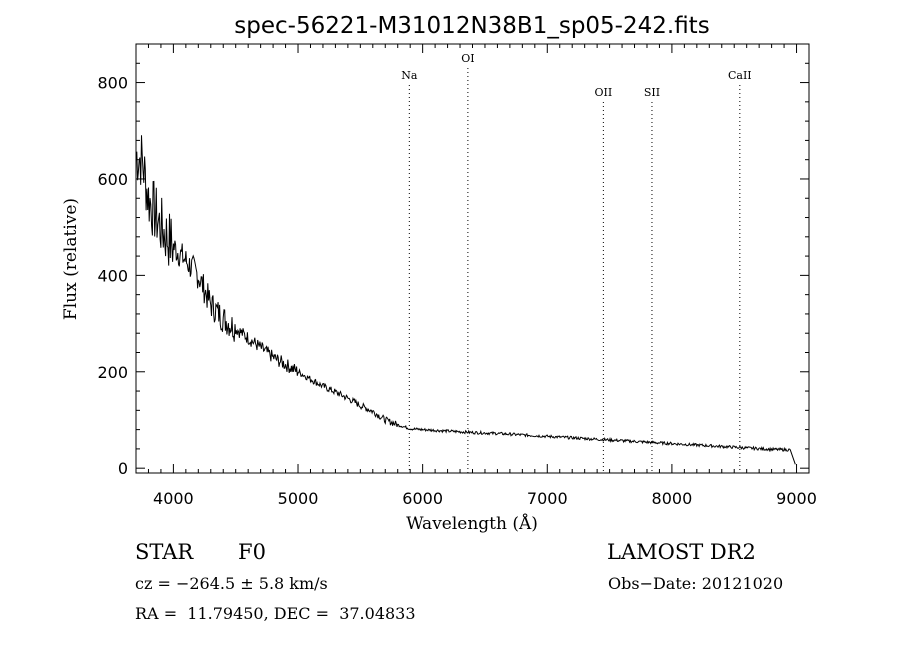  What do you see at coordinates (112, 83) in the screenshot?
I see `y-tick-label: 800` at bounding box center [112, 83].